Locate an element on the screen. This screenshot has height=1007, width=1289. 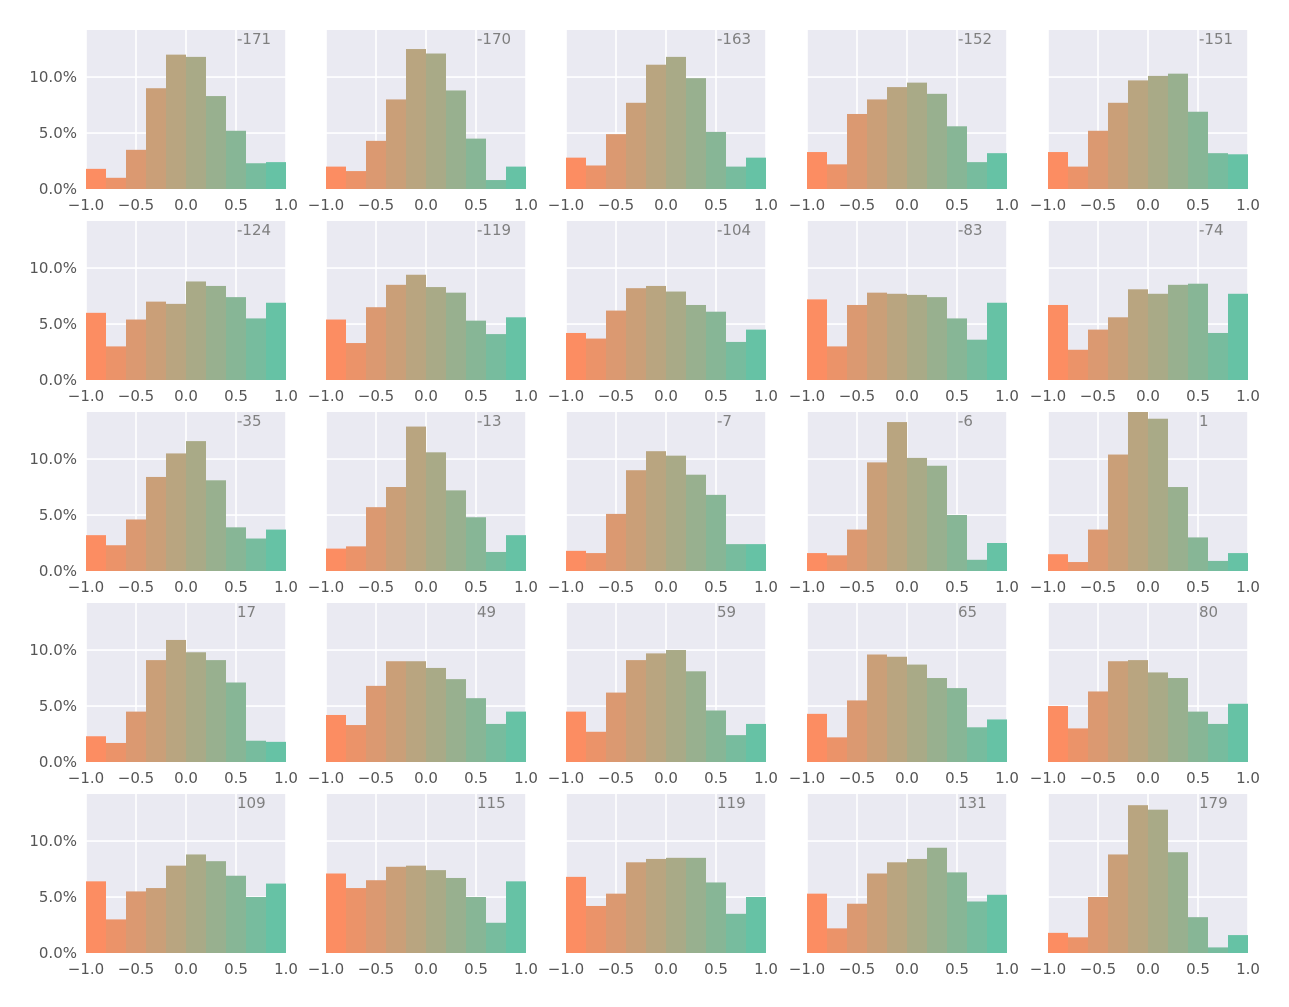
subplot-19: 65 −1.0 −0.5 0.0 0.5 1.0 is located at coordinates (904, 695).